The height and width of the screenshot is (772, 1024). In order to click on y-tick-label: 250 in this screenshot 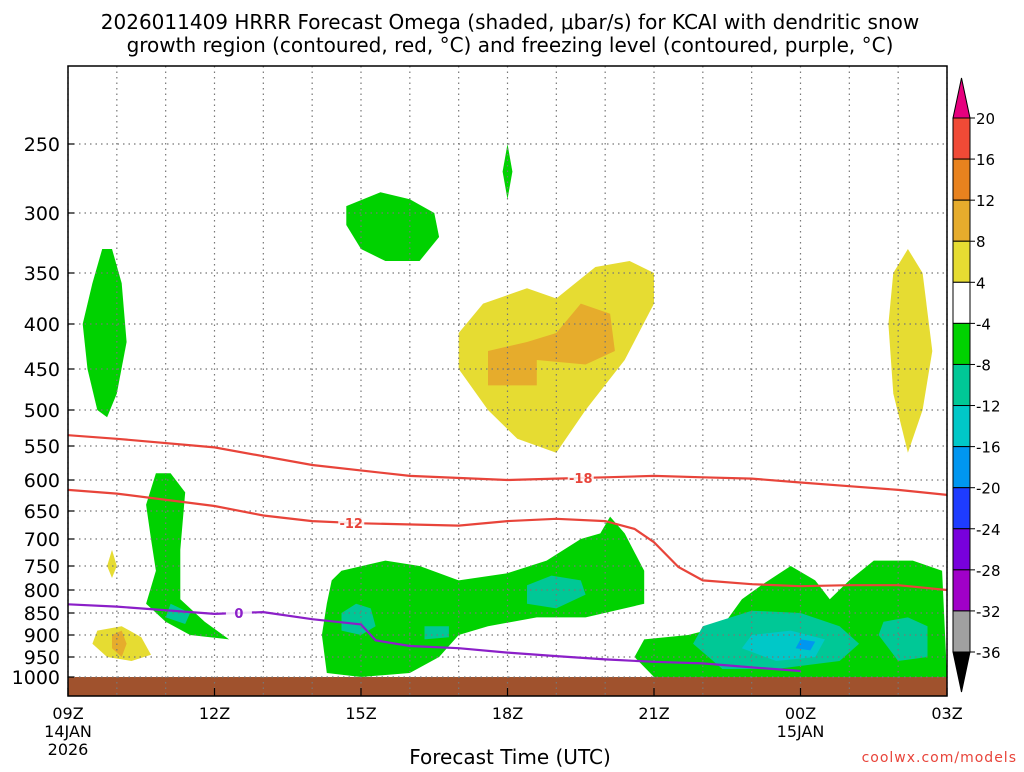, I will do `click(42, 145)`.